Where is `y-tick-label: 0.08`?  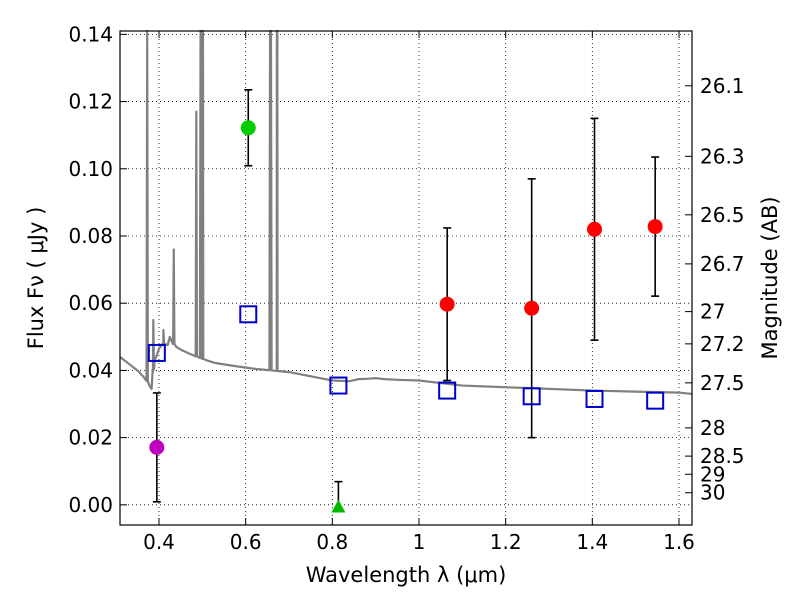 y-tick-label: 0.08 is located at coordinates (90, 236).